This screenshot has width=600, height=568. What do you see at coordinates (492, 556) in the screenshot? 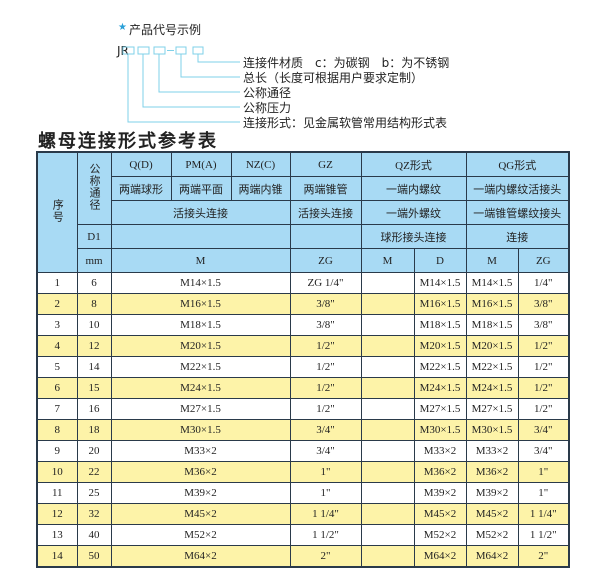
I see `cell-qg-m: M64×2` at bounding box center [492, 556].